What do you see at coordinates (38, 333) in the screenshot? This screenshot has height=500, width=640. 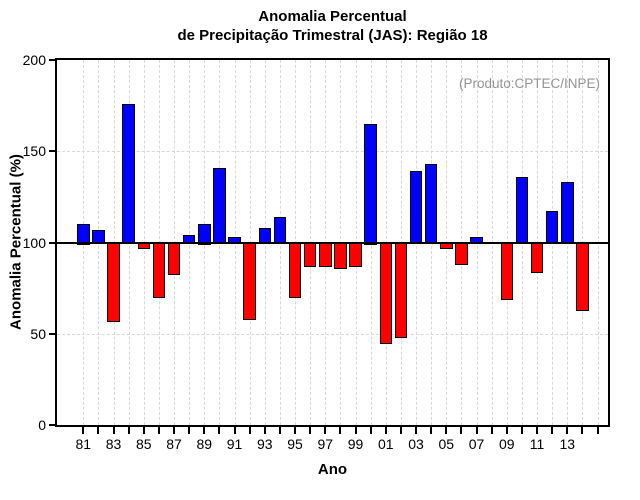 I see `y-tick-label: 50` at bounding box center [38, 333].